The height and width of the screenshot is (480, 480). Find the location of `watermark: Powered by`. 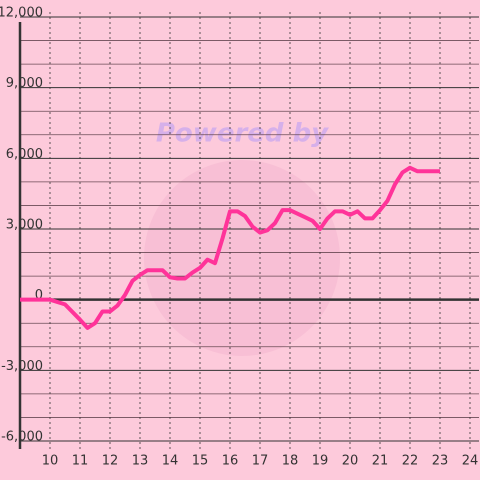

watermark: Powered by is located at coordinates (242, 134).